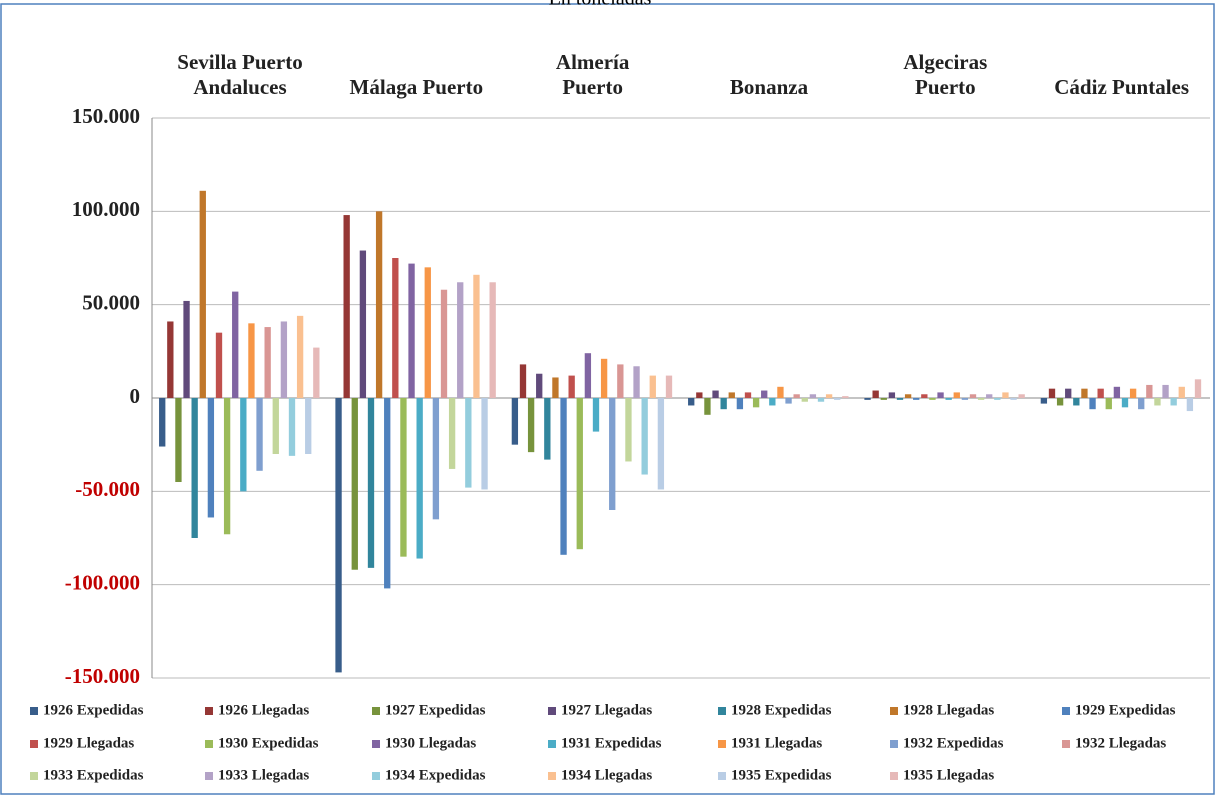 The width and height of the screenshot is (1216, 796). I want to click on legend-label: 1935 Llegadas, so click(948, 775).